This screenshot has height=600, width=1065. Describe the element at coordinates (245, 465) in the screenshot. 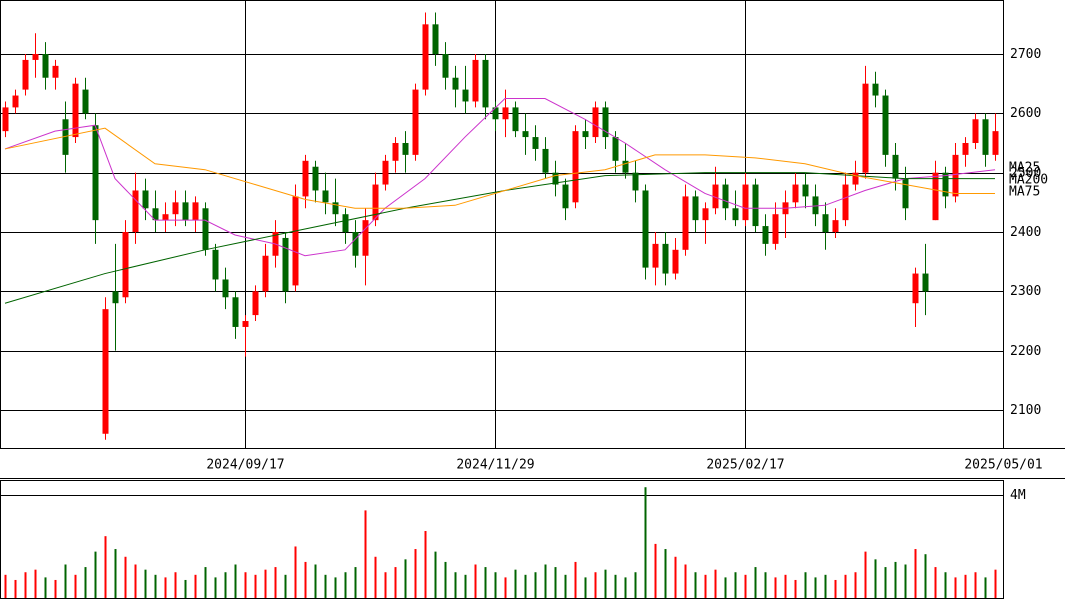

I see `x-tick-label: 2024/09/17` at that location.